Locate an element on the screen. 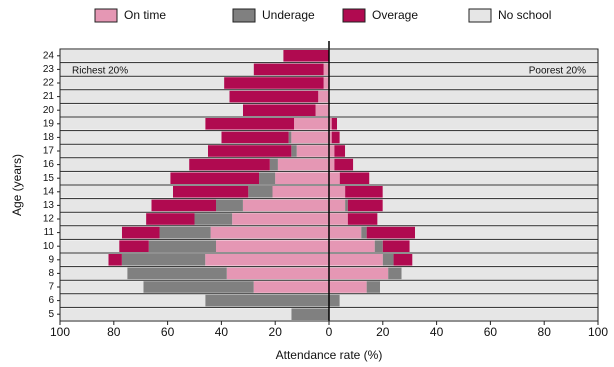  y-tick-label: 23 is located at coordinates (49, 69).